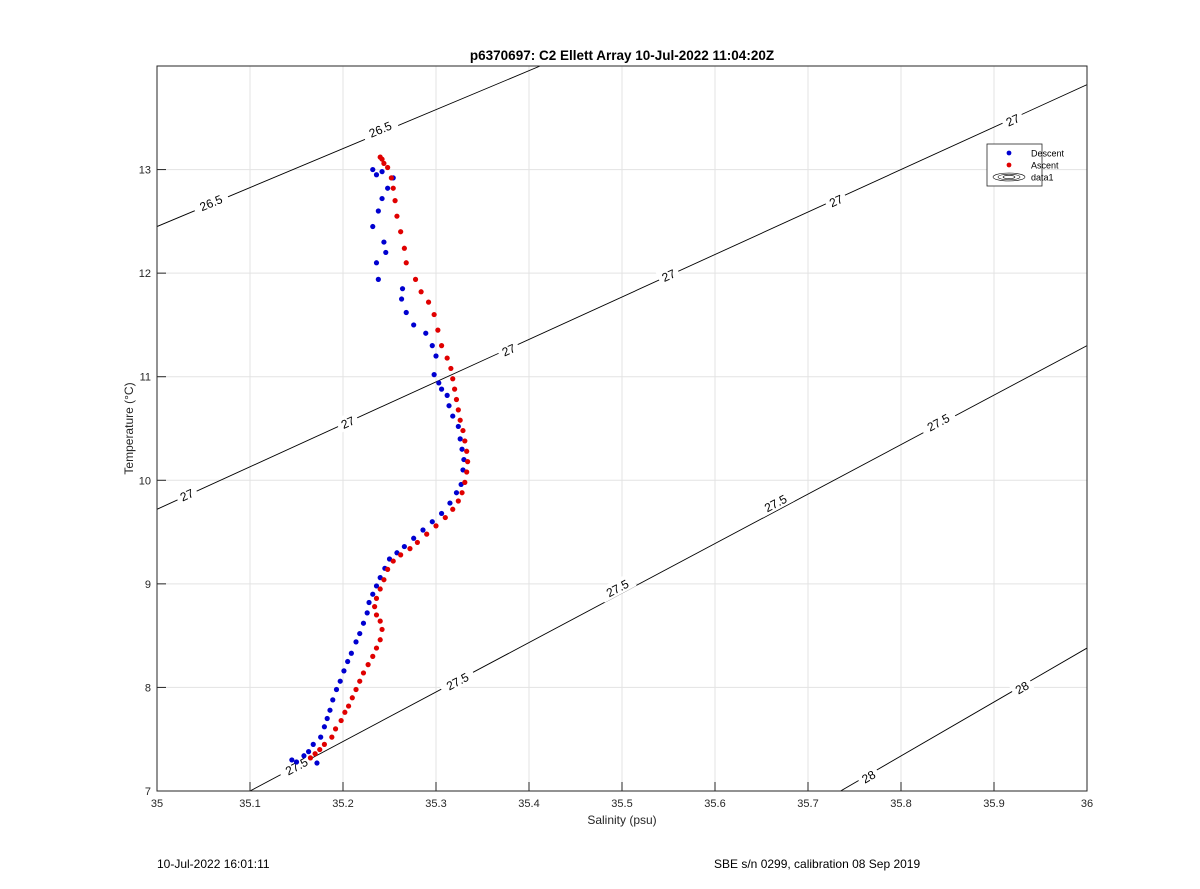 This screenshot has width=1200, height=889. What do you see at coordinates (1087, 804) in the screenshot?
I see `x-tick-label: 36` at bounding box center [1087, 804].